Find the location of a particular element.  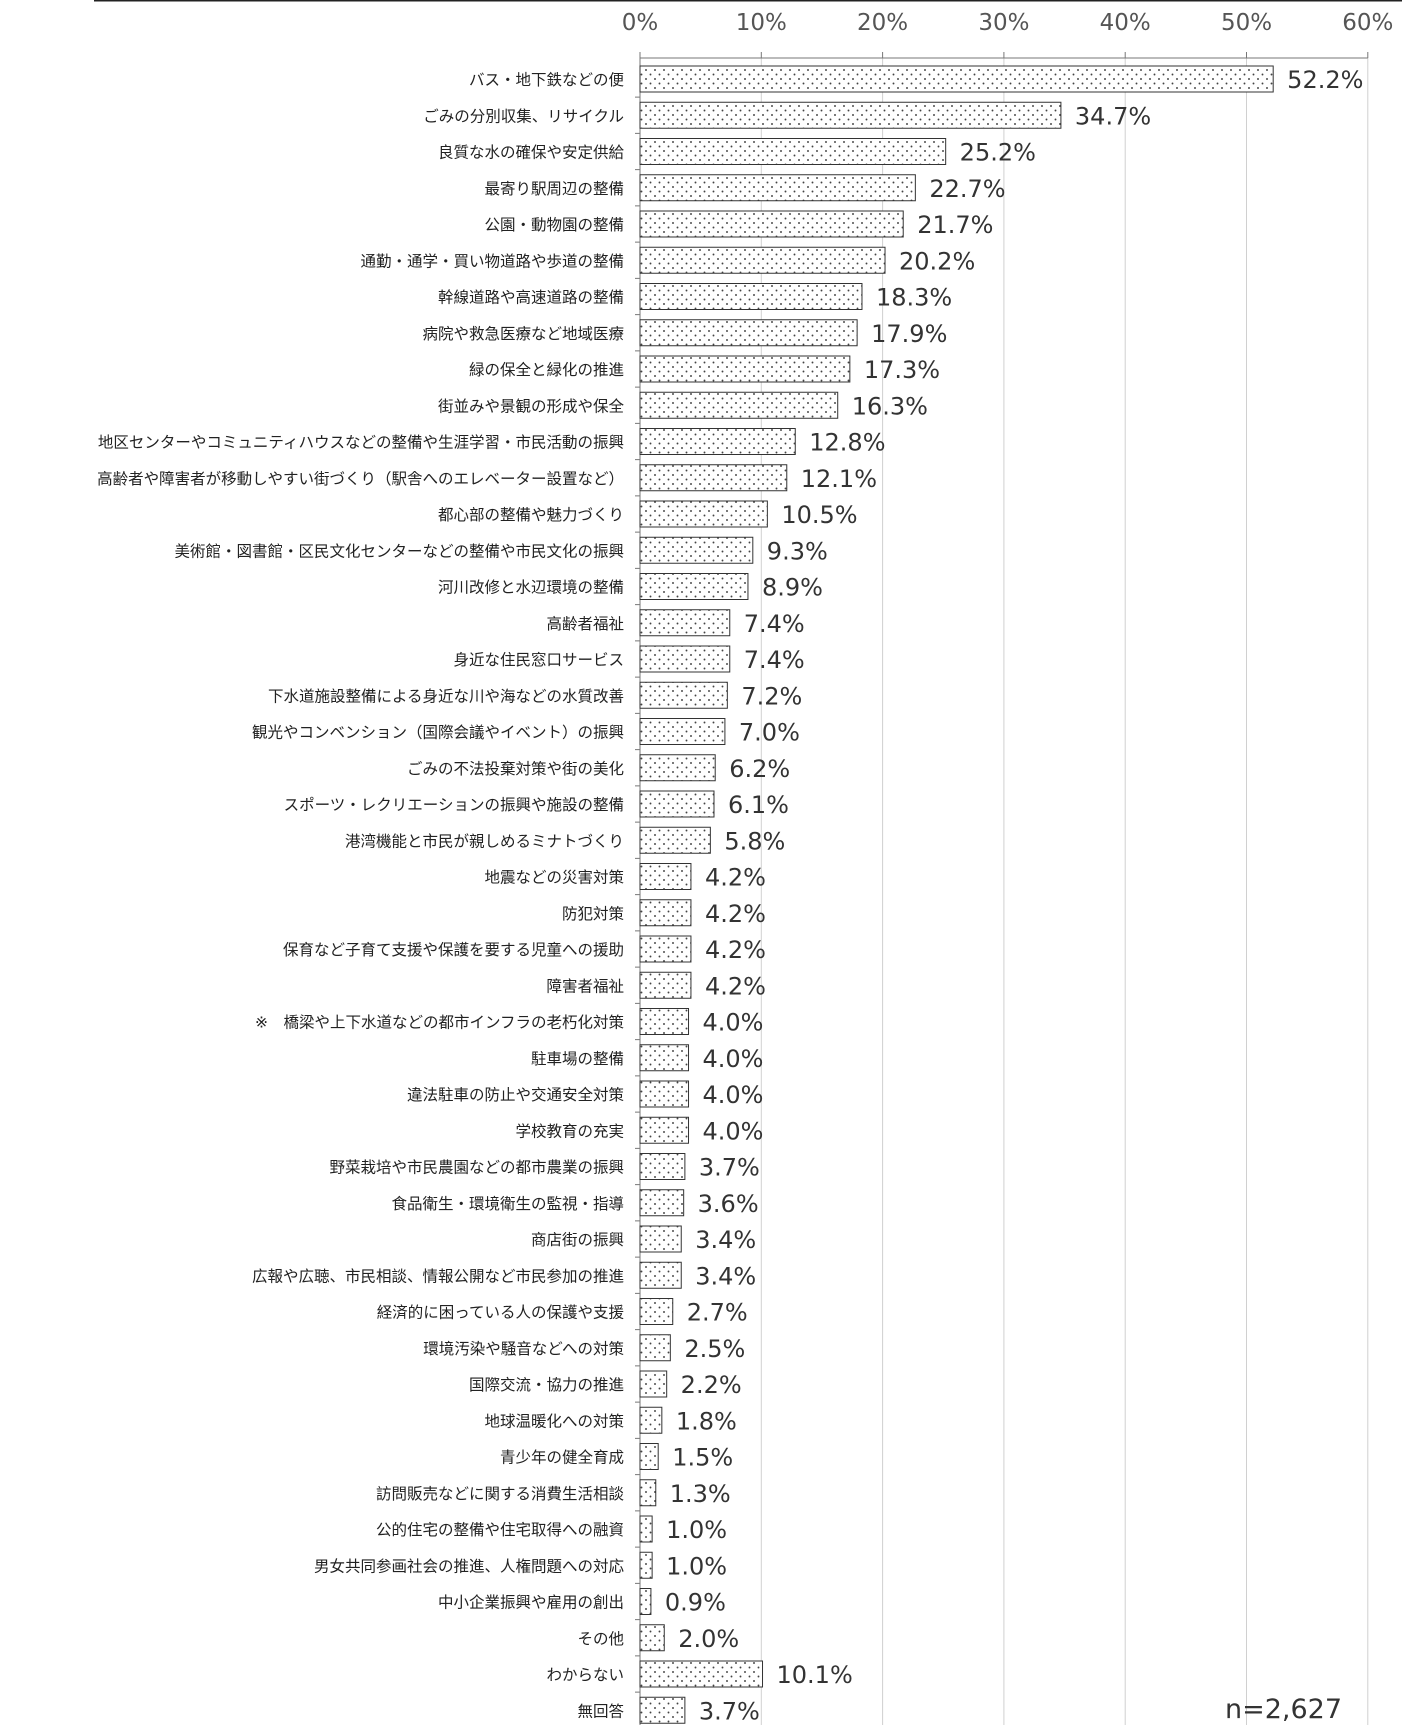

category-label: 防犯対策 is located at coordinates (593, 914).